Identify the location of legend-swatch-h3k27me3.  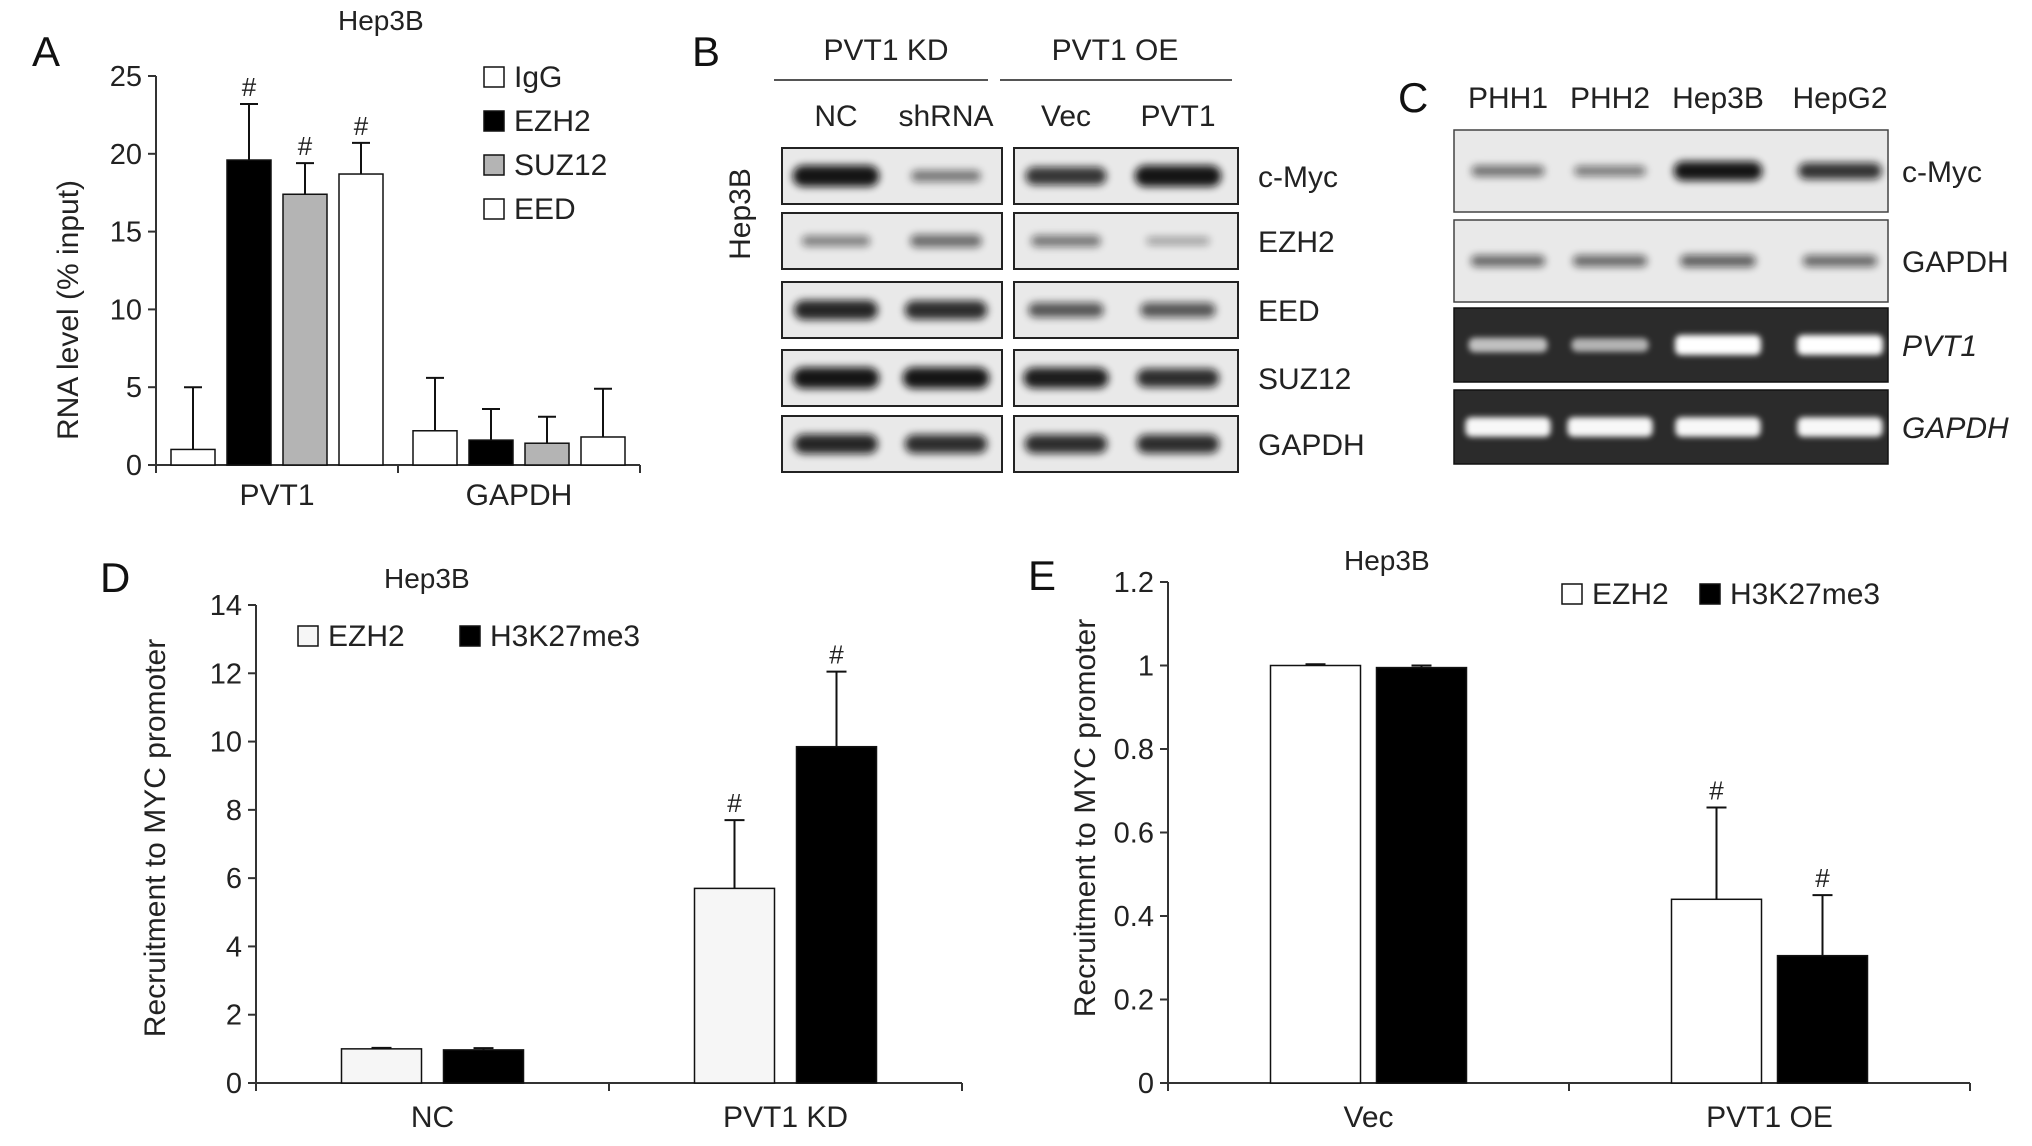
(1710, 594).